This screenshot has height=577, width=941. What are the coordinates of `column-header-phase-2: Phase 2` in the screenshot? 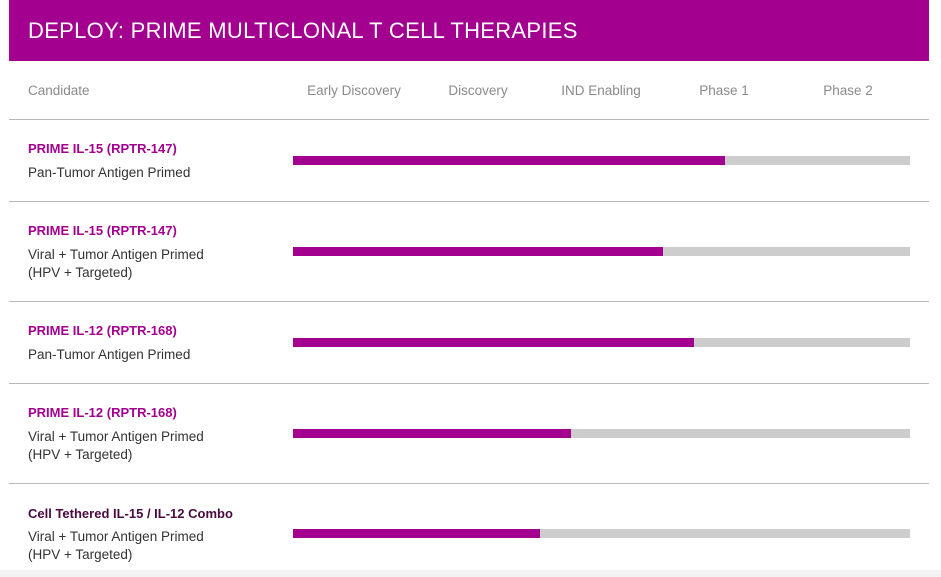 It's located at (848, 90).